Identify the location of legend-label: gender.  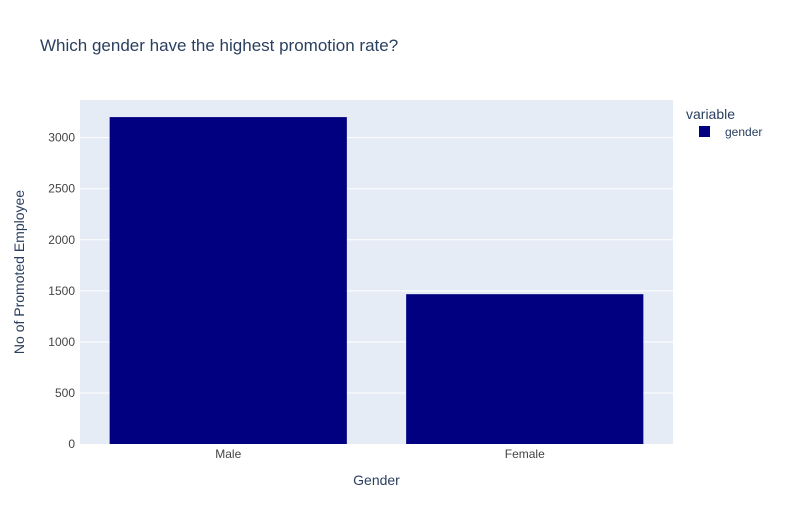
(743, 132).